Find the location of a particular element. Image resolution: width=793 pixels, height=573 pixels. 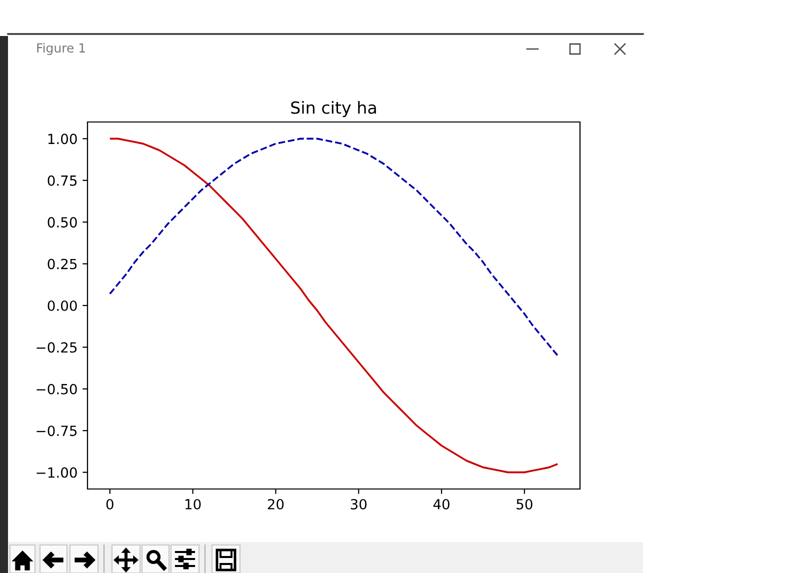

y-tick-label: 0.00 is located at coordinates (62, 305).